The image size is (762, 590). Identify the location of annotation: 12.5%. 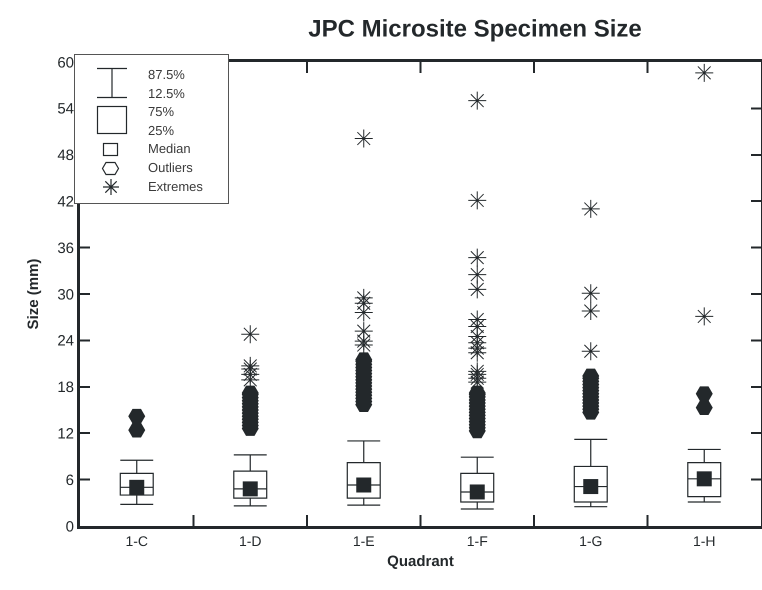
(166, 93).